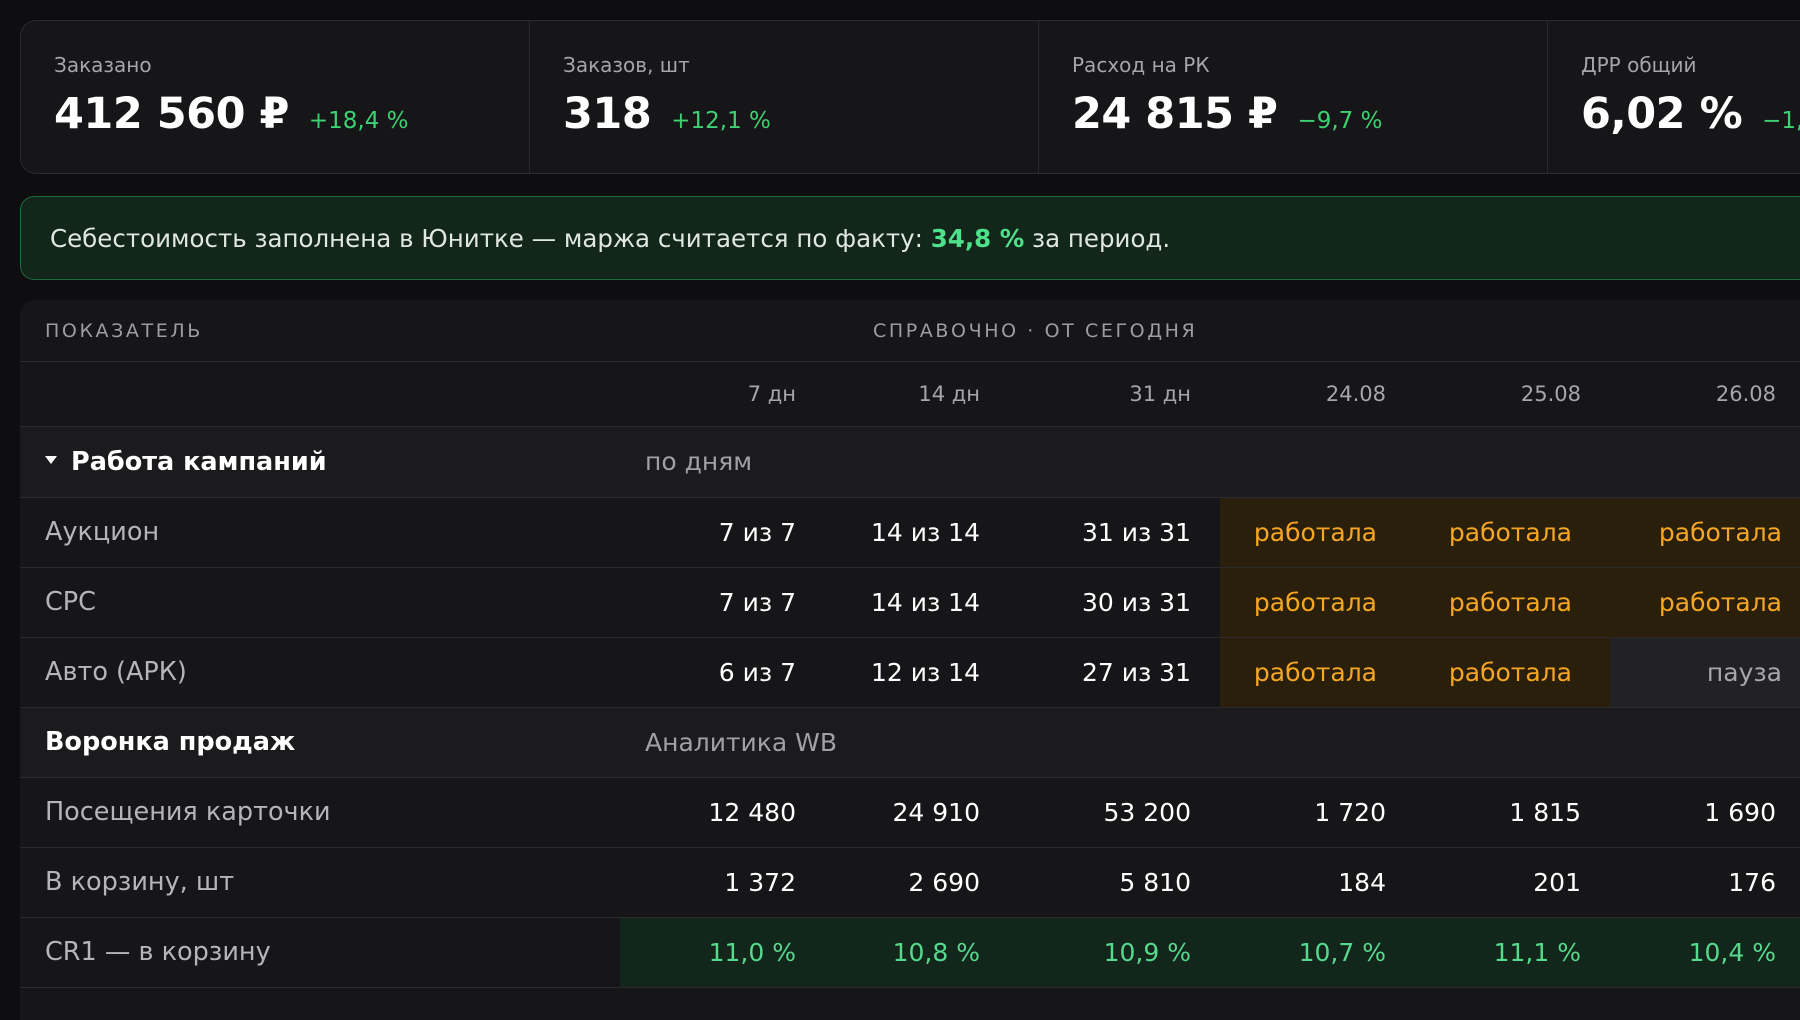 This screenshot has width=1800, height=1020. I want to click on section-subtitle: Аналитика WB, so click(741, 742).